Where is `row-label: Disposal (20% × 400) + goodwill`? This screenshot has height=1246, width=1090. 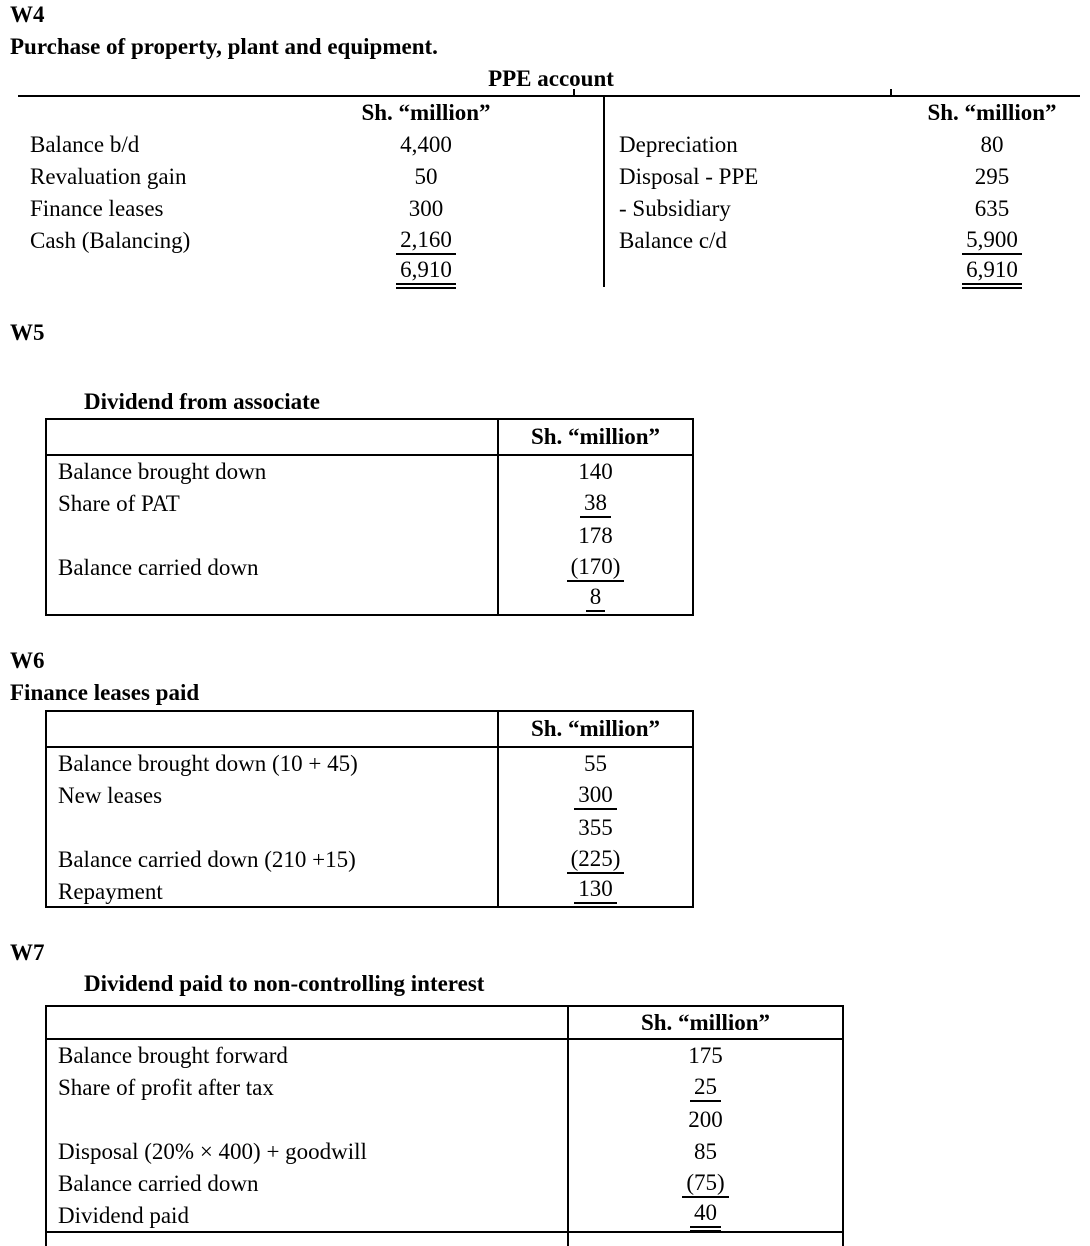
row-label: Disposal (20% × 400) + goodwill is located at coordinates (212, 1151).